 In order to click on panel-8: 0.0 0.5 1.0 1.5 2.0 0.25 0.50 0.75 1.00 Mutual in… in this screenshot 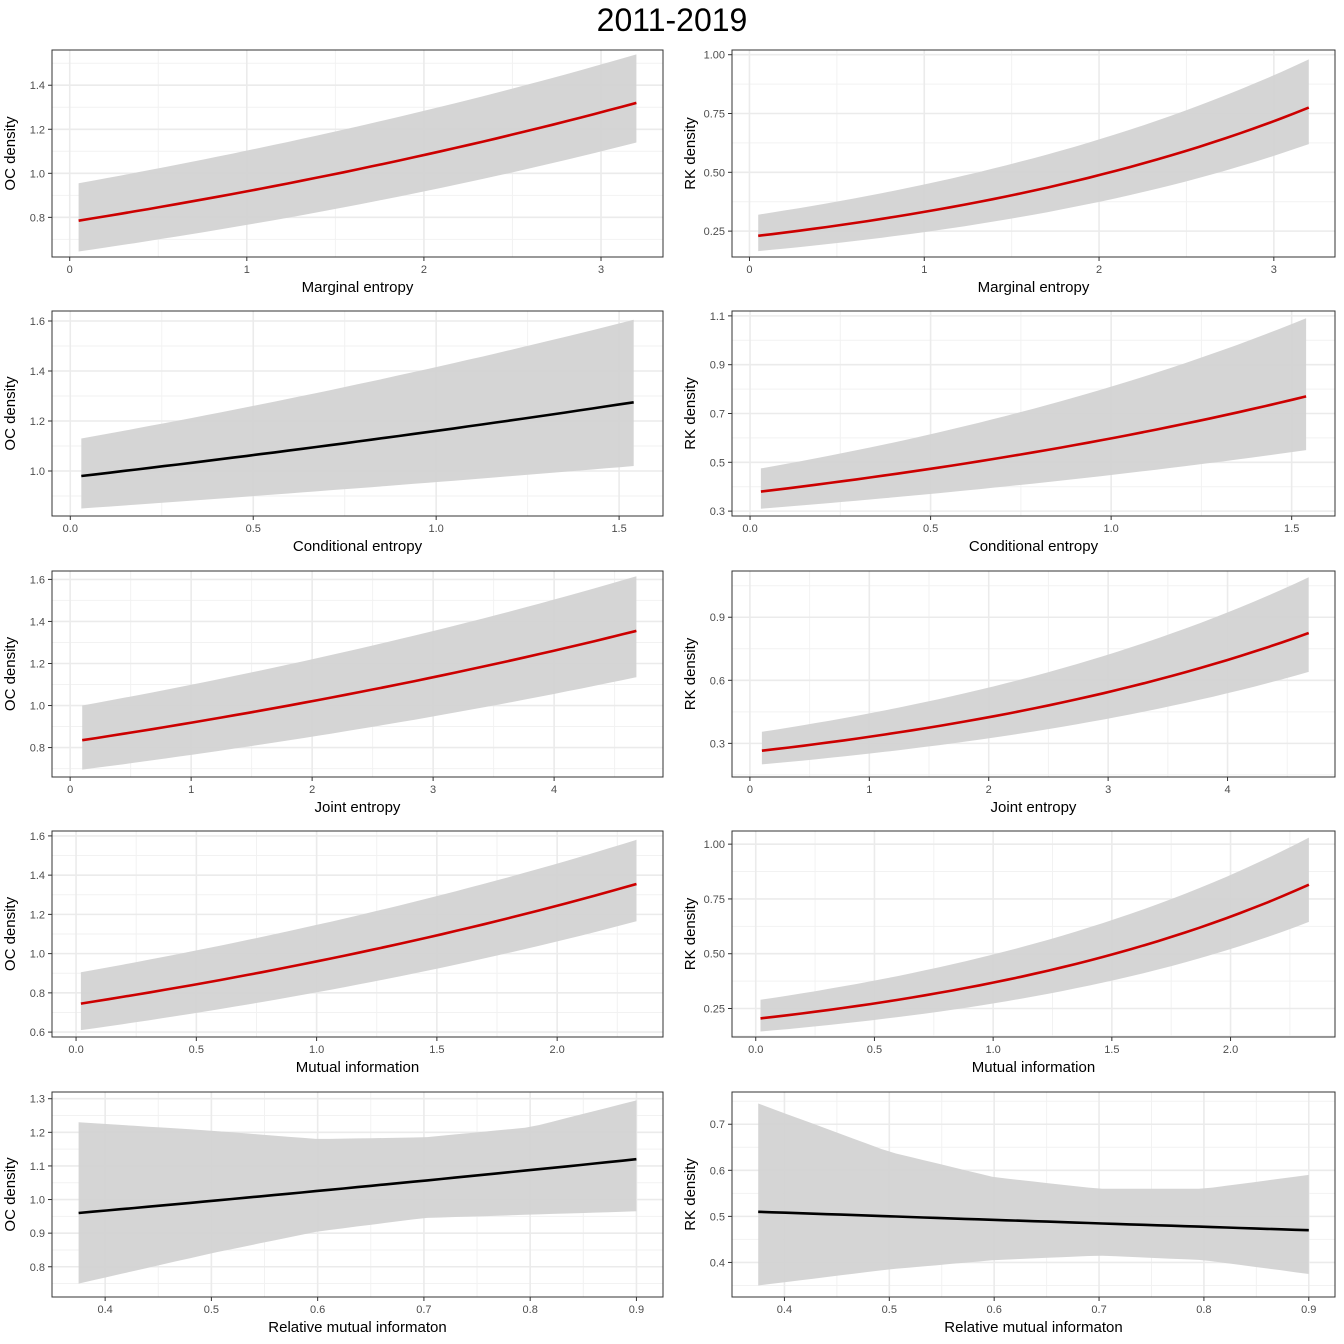, I will do `click(1009, 953)`.